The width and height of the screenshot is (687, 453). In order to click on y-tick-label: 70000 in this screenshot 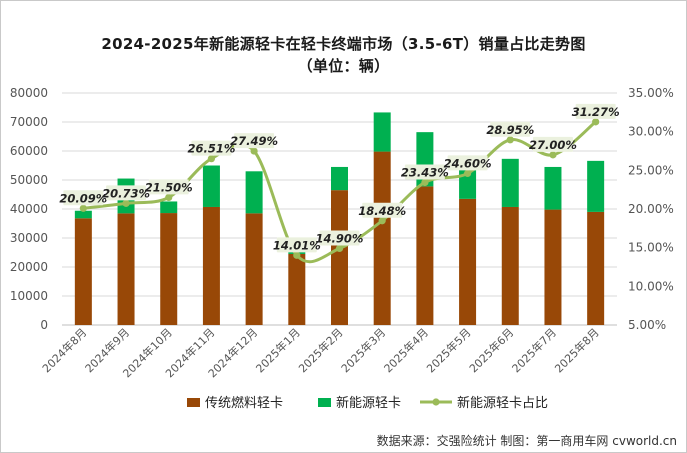, I will do `click(29, 122)`.